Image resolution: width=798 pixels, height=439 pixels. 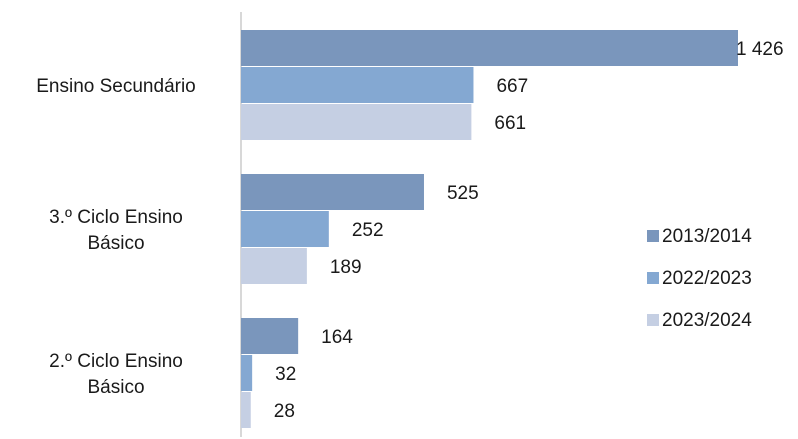 I want to click on bar-3-2013-2014, so click(x=270, y=336).